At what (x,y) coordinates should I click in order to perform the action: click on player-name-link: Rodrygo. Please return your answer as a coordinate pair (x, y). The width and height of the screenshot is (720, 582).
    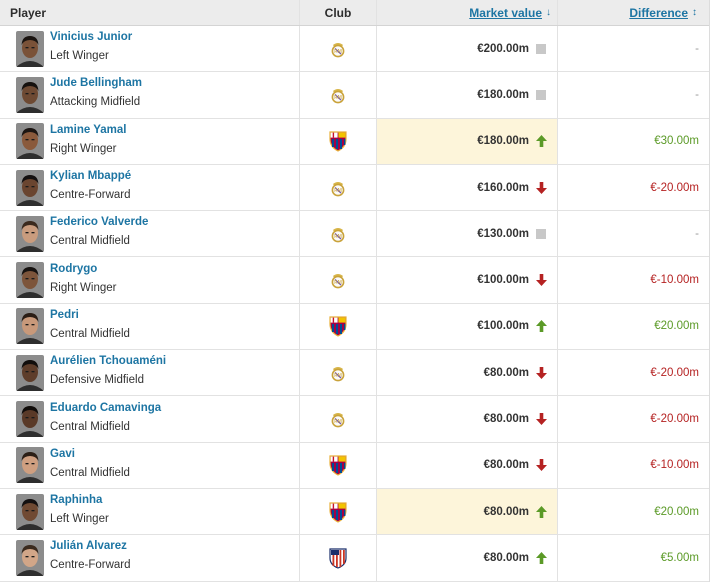
    Looking at the image, I should click on (74, 268).